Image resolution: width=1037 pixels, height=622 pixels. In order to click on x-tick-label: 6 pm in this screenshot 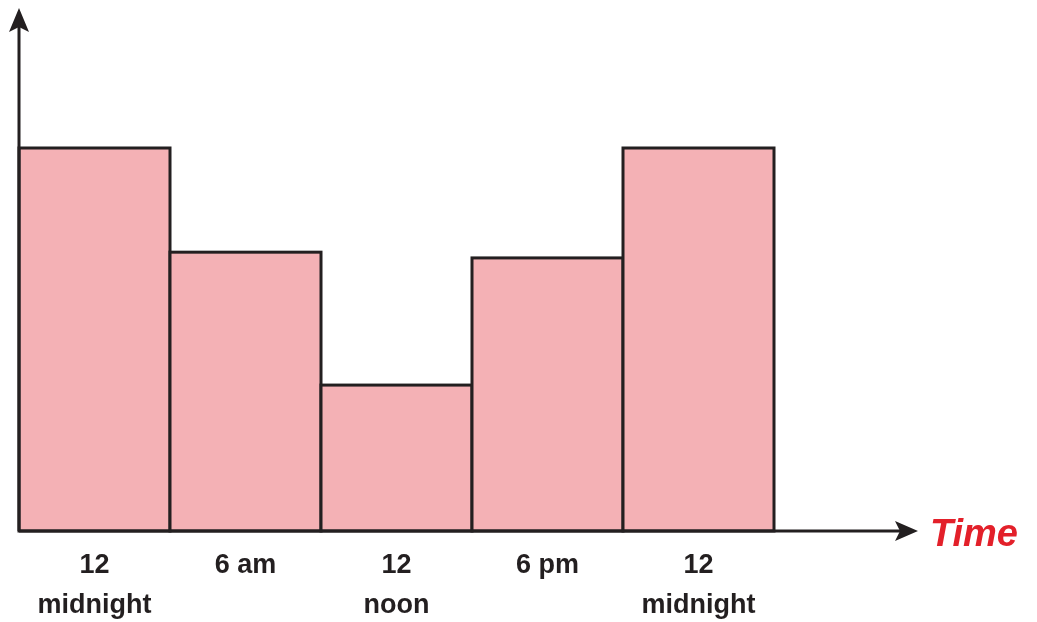, I will do `click(547, 564)`.